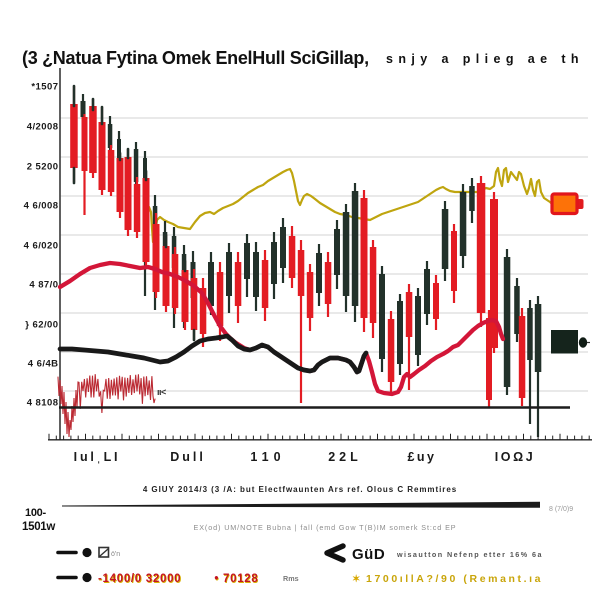 This screenshot has height=600, width=600. Describe the element at coordinates (188, 457) in the screenshot. I see `svg-text: Dull` at that location.